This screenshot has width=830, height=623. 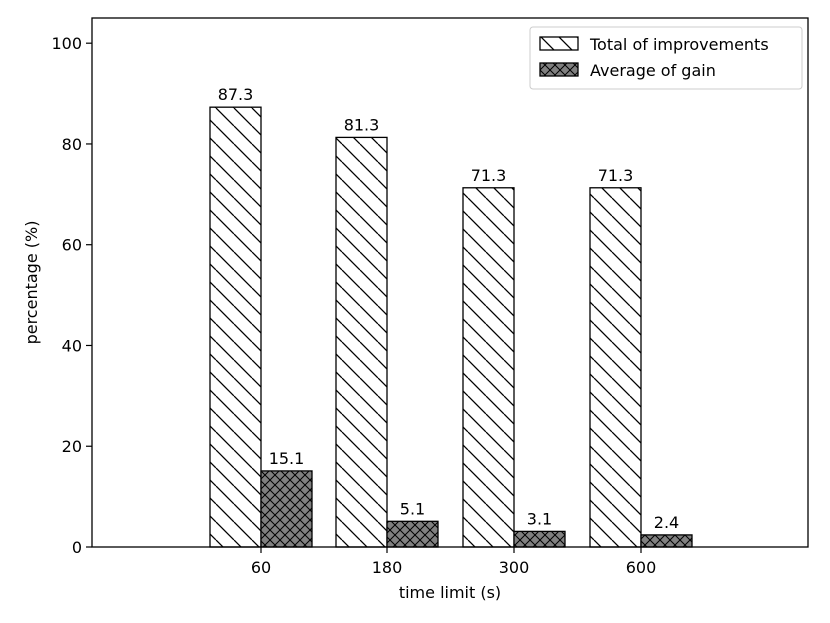 I want to click on data-label-total-of-improvements-300: 71.3, so click(x=489, y=175).